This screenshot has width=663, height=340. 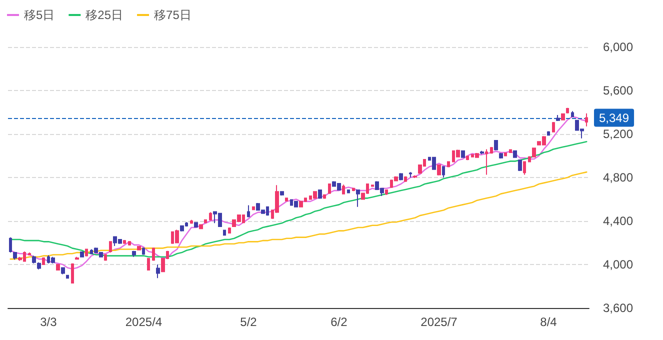 I want to click on x-tick-label: 2025/7, so click(x=439, y=322).